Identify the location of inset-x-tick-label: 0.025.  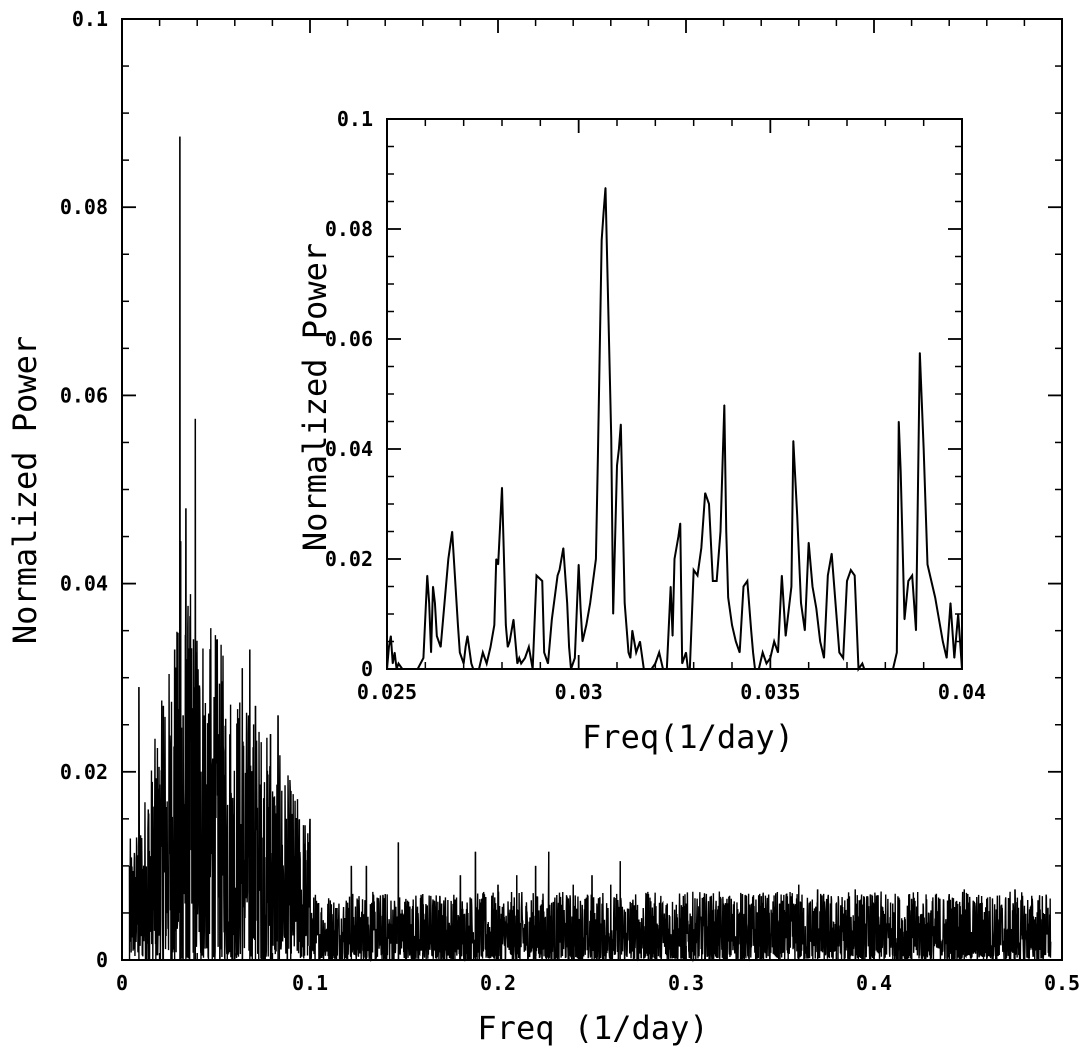
(387, 692).